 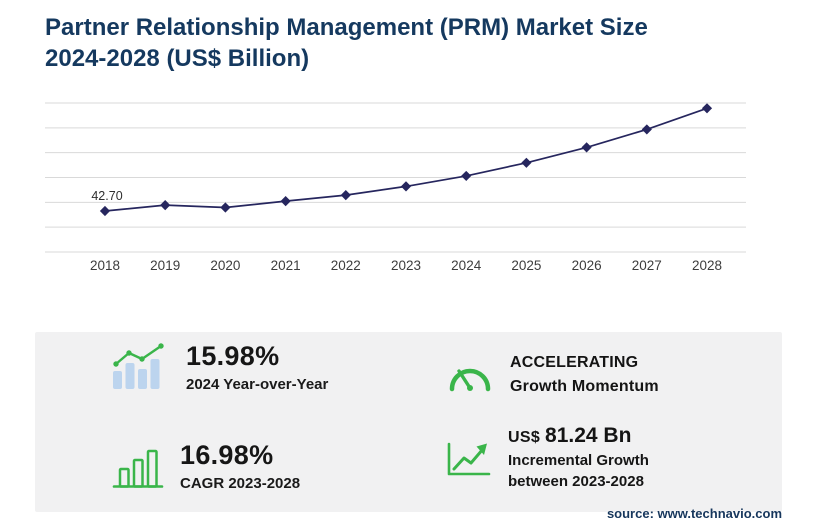 What do you see at coordinates (526, 265) in the screenshot?
I see `x-axis-label: 2025` at bounding box center [526, 265].